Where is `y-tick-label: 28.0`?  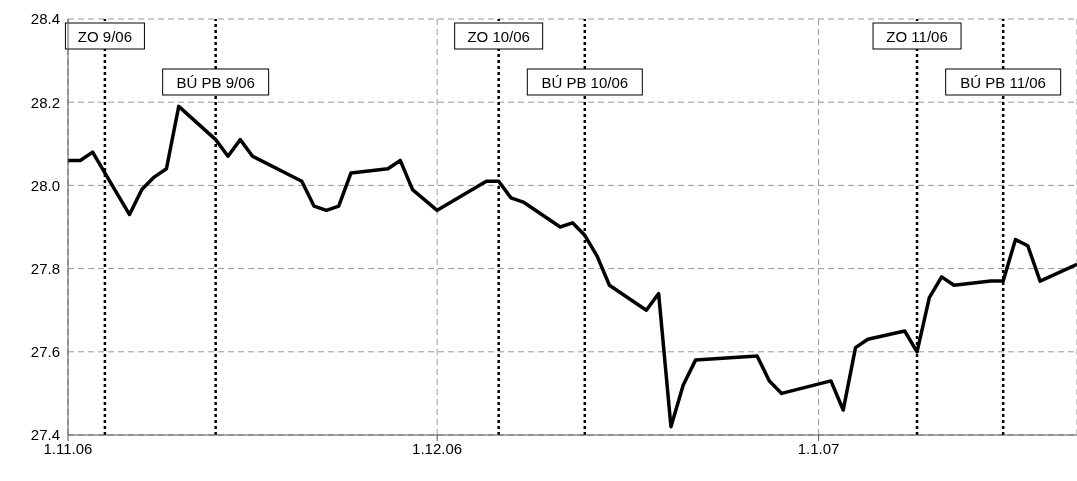 y-tick-label: 28.0 is located at coordinates (45, 185).